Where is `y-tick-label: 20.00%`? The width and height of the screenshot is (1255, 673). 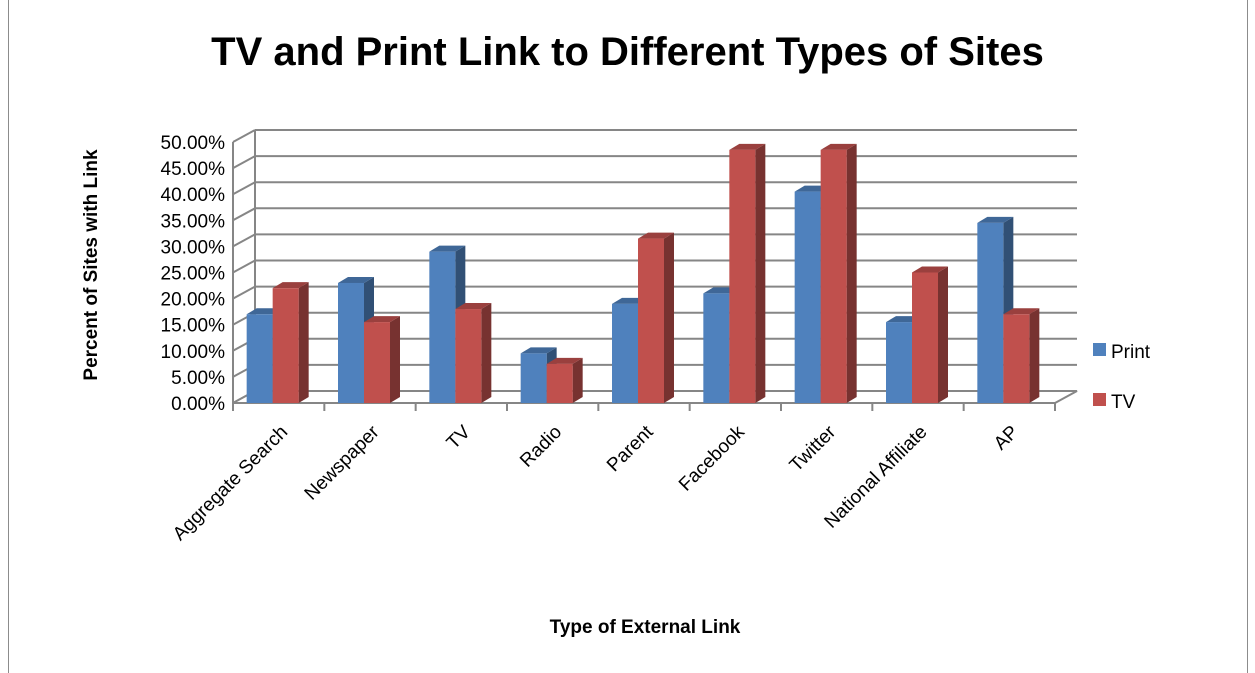
y-tick-label: 20.00% is located at coordinates (193, 300).